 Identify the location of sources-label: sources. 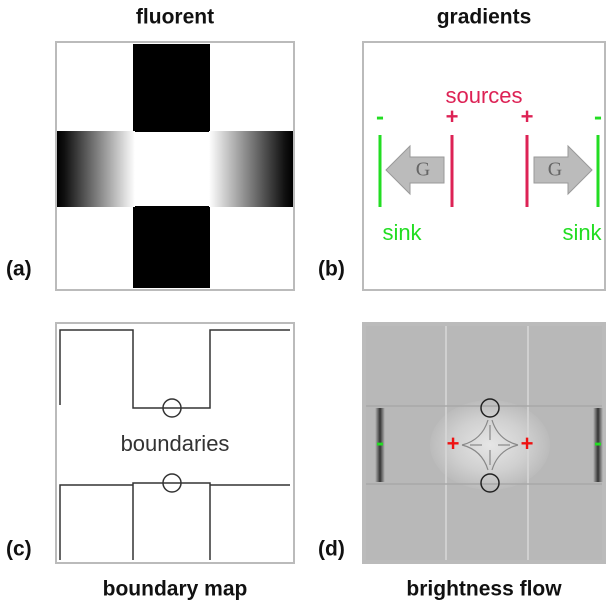
(483, 95).